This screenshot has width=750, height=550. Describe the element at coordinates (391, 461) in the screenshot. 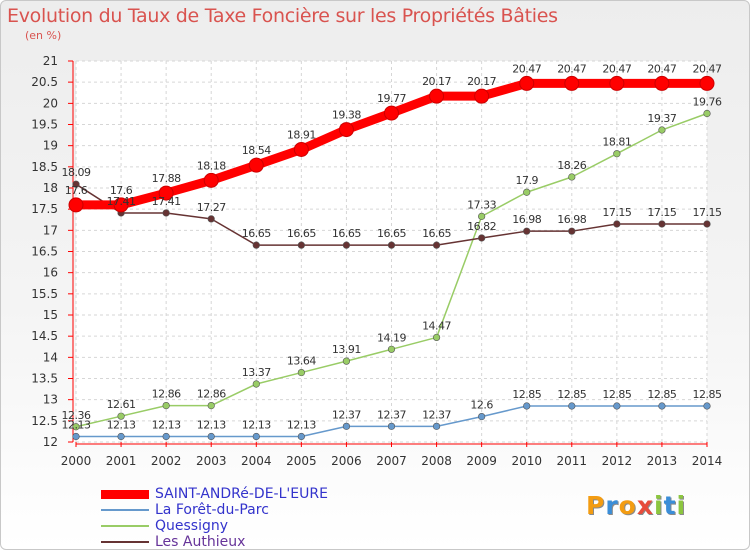

I see `x-tick-label: 2007` at that location.